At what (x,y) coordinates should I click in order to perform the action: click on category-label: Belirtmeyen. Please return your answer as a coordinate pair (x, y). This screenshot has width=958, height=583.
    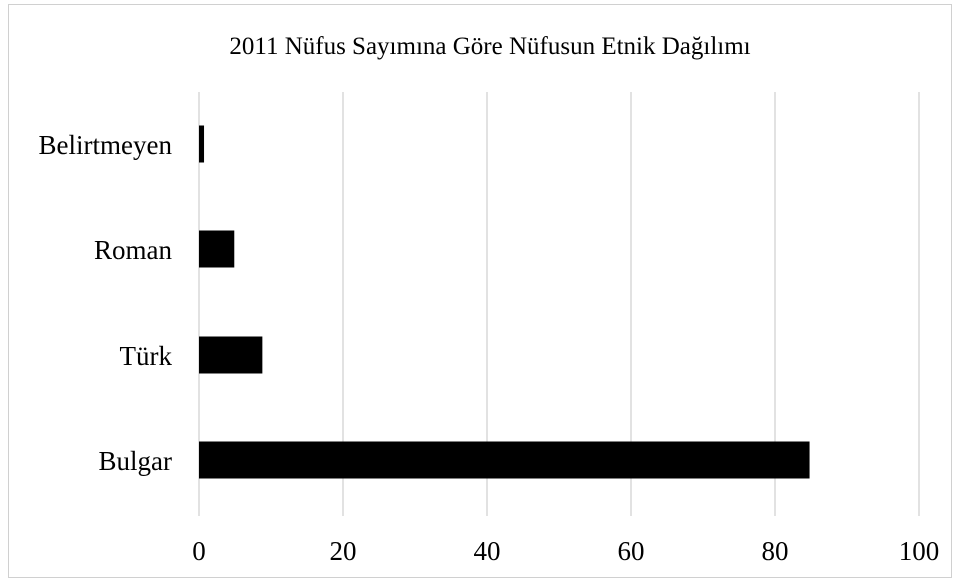
    Looking at the image, I should click on (106, 145).